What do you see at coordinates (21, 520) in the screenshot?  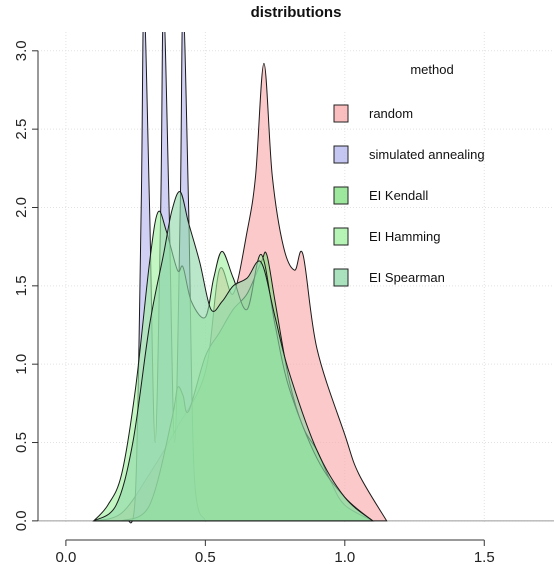 I see `y-tick-label-0: 0.0` at bounding box center [21, 520].